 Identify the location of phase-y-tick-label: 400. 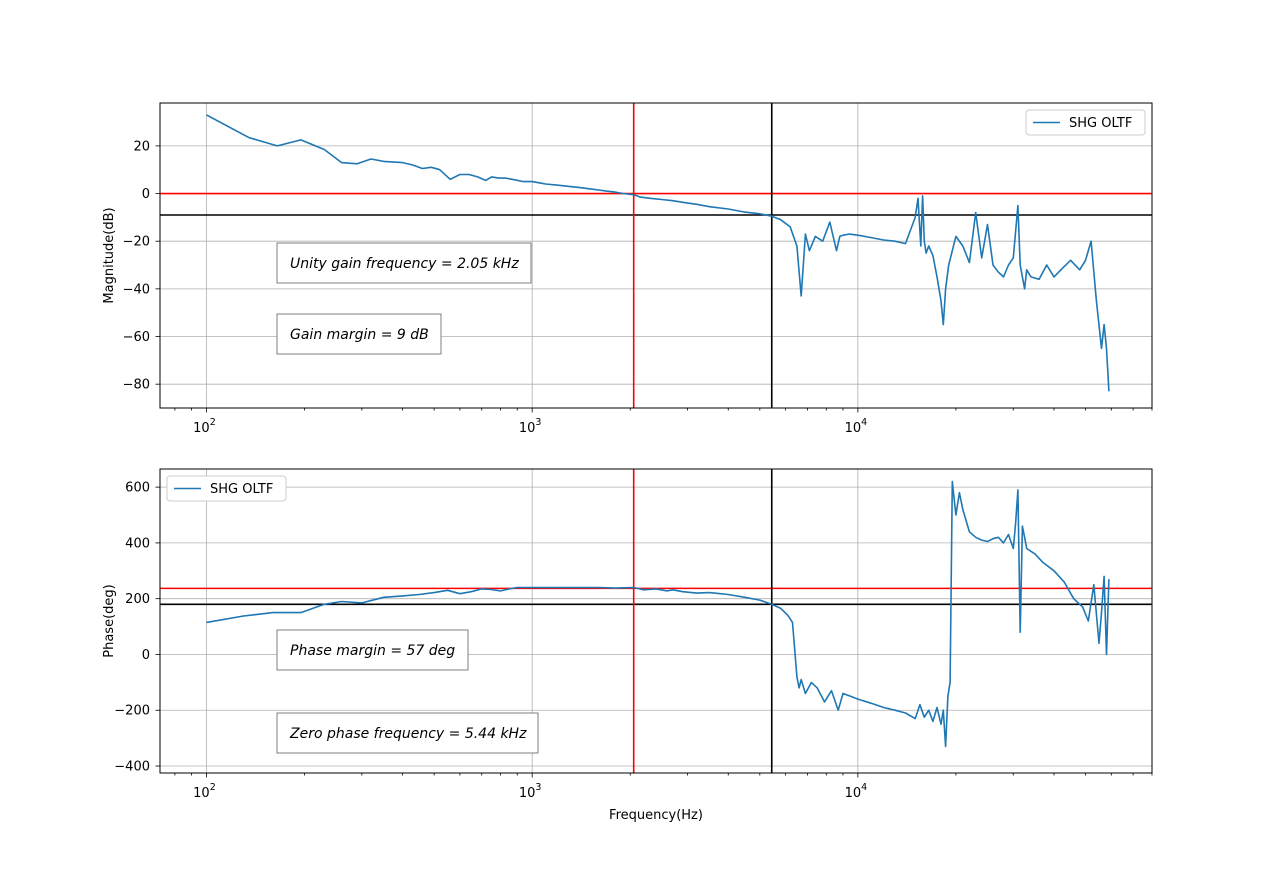
(137, 543).